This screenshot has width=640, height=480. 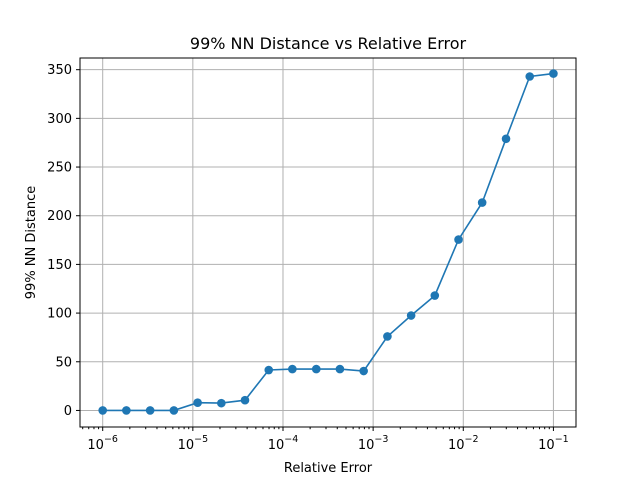 I want to click on x-tick-exponent: −6, so click(x=111, y=439).